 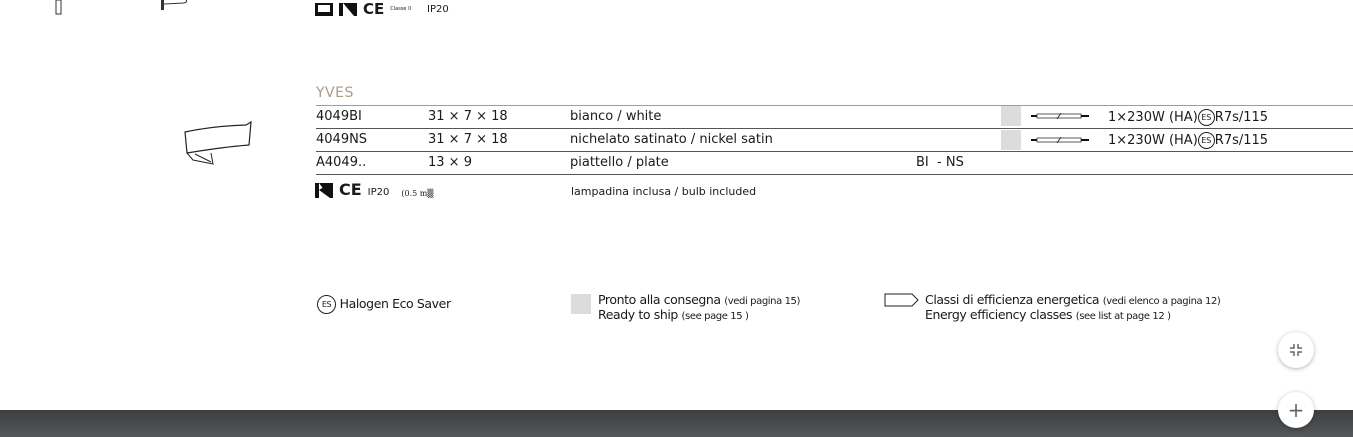 I want to click on top-certification-icons: CE Classe II IP20, so click(x=382, y=9).